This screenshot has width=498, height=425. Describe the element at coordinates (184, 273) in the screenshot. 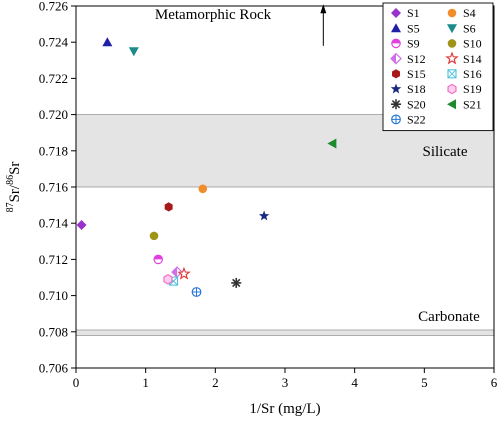

I see `point-s14` at that location.